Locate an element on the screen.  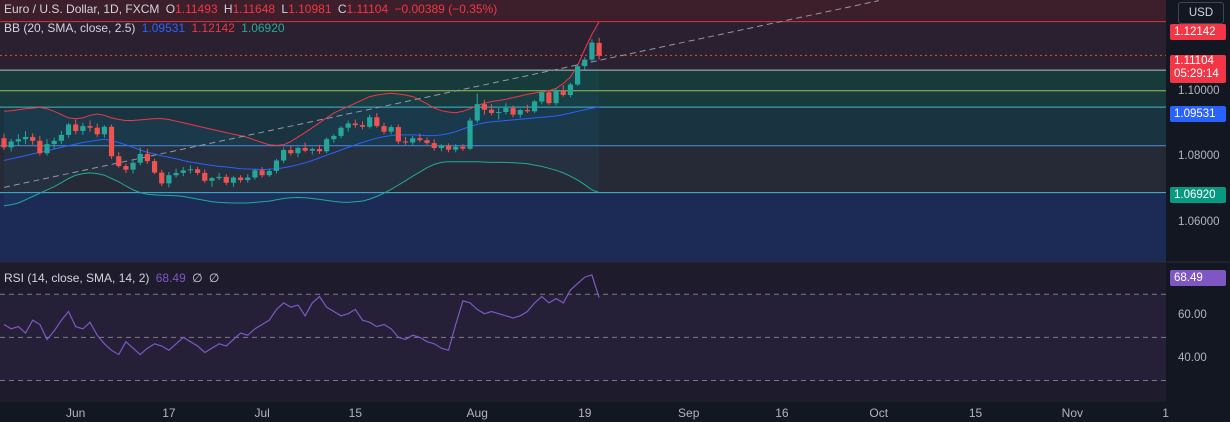
rsi-value: 68.49 is located at coordinates (170, 278).